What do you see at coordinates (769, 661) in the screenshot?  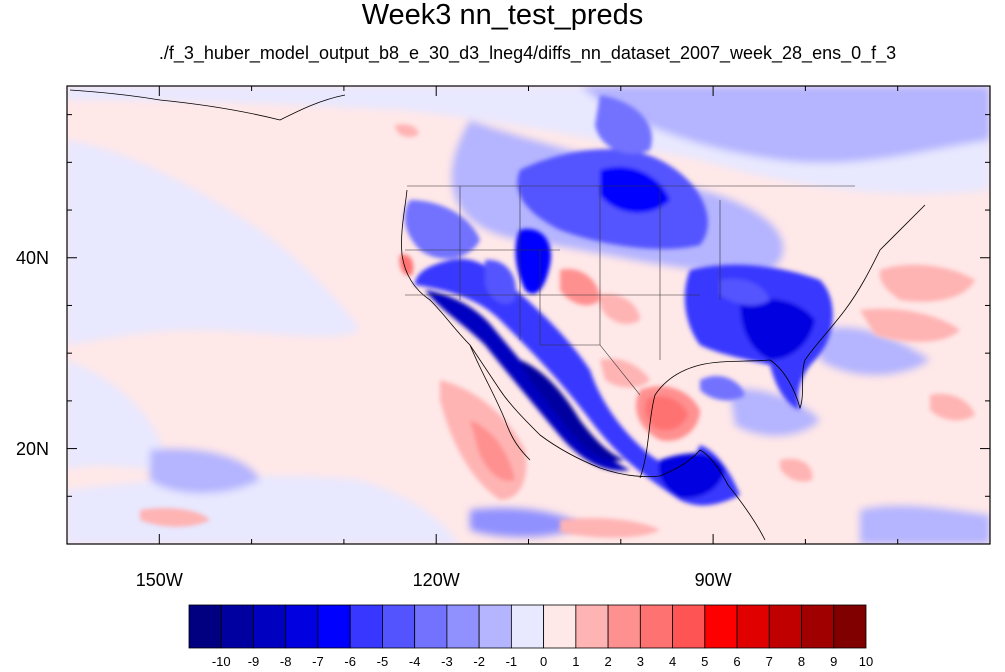 I see `colorbar-label: 7` at bounding box center [769, 661].